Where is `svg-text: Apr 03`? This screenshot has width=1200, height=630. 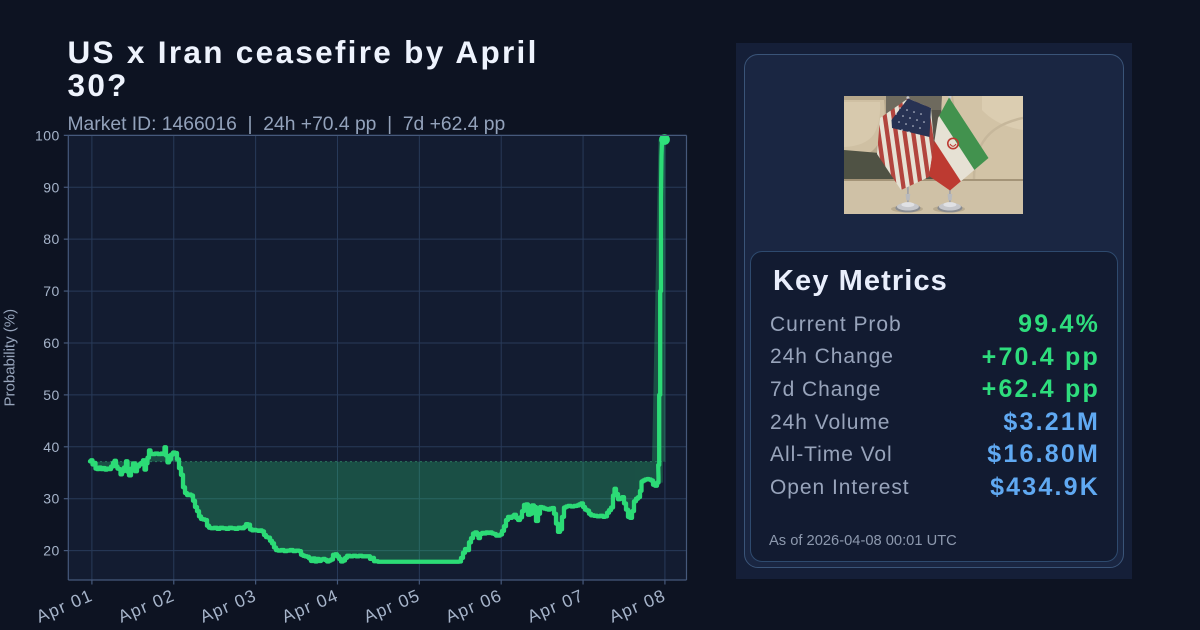
svg-text: Apr 03 is located at coordinates (228, 606).